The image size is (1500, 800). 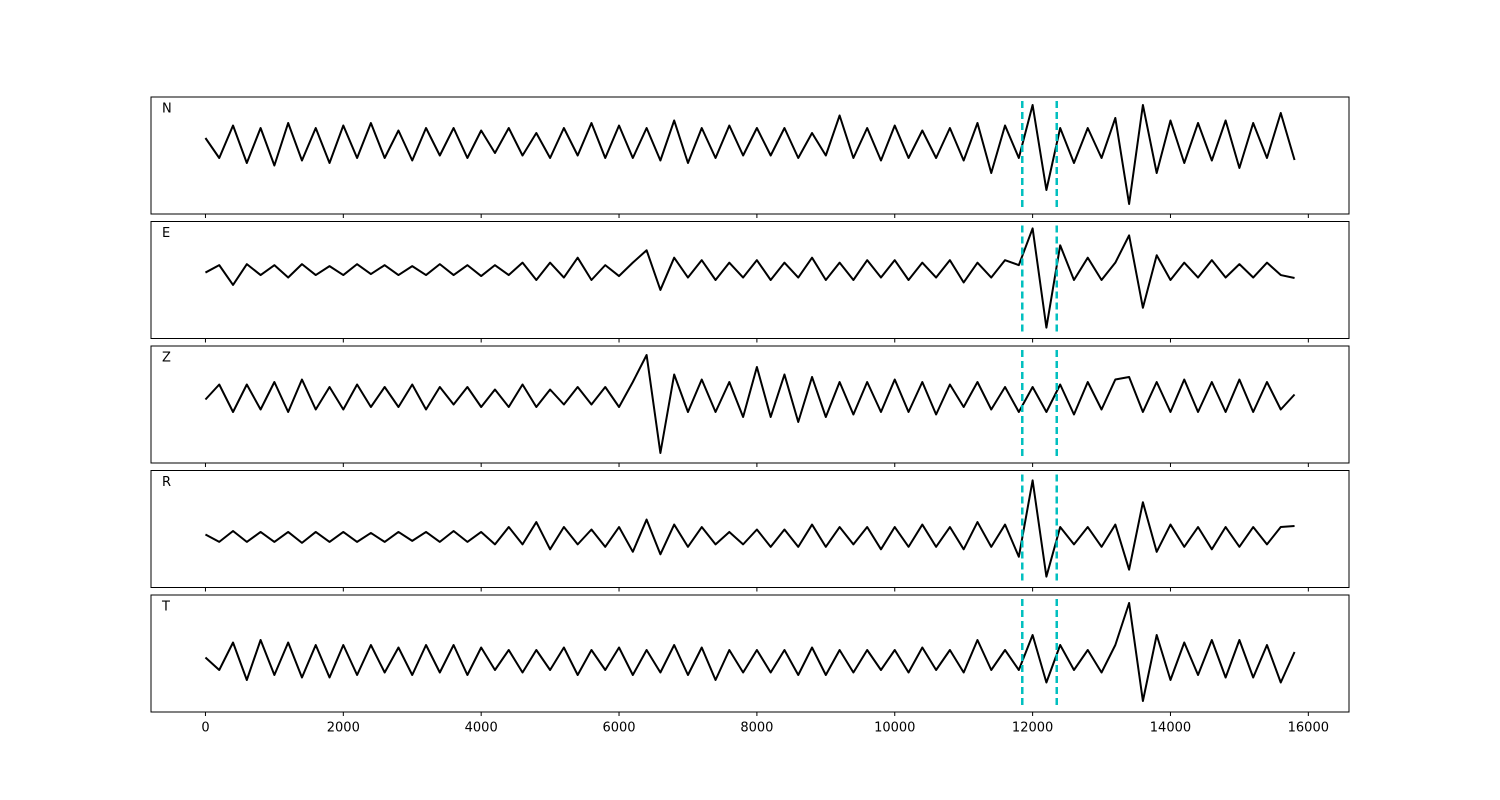 What do you see at coordinates (894, 728) in the screenshot?
I see `x-tick-label: 10000` at bounding box center [894, 728].